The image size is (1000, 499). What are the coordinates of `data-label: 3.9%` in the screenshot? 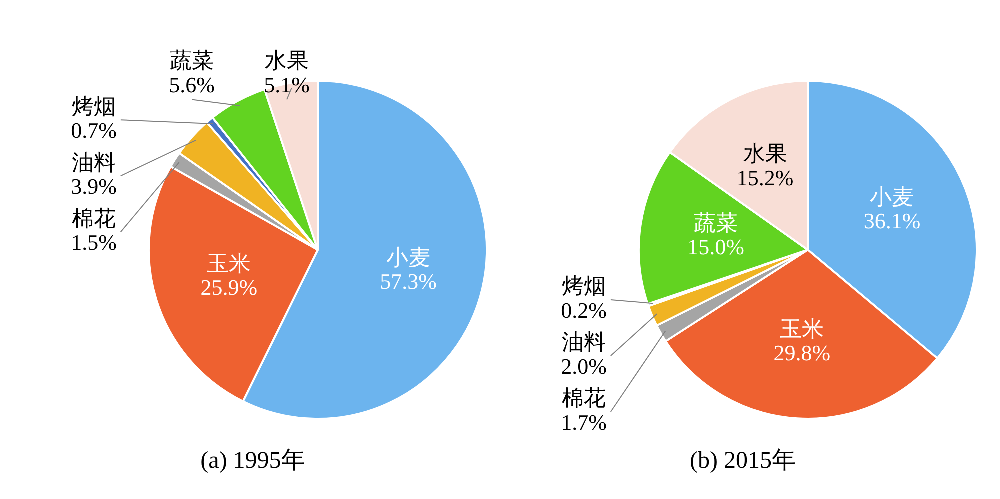 It's located at (94, 187).